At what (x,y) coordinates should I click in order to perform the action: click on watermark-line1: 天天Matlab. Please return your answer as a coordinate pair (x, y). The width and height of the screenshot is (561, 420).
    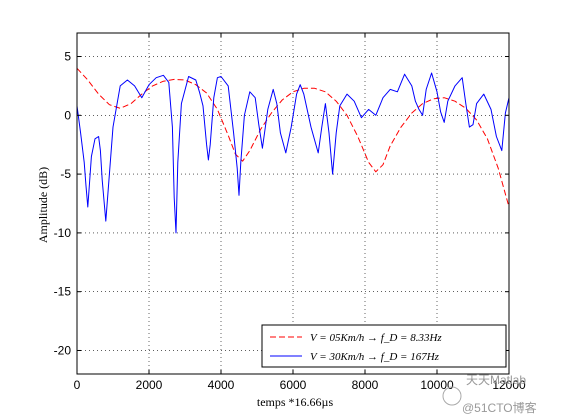
    Looking at the image, I should click on (496, 380).